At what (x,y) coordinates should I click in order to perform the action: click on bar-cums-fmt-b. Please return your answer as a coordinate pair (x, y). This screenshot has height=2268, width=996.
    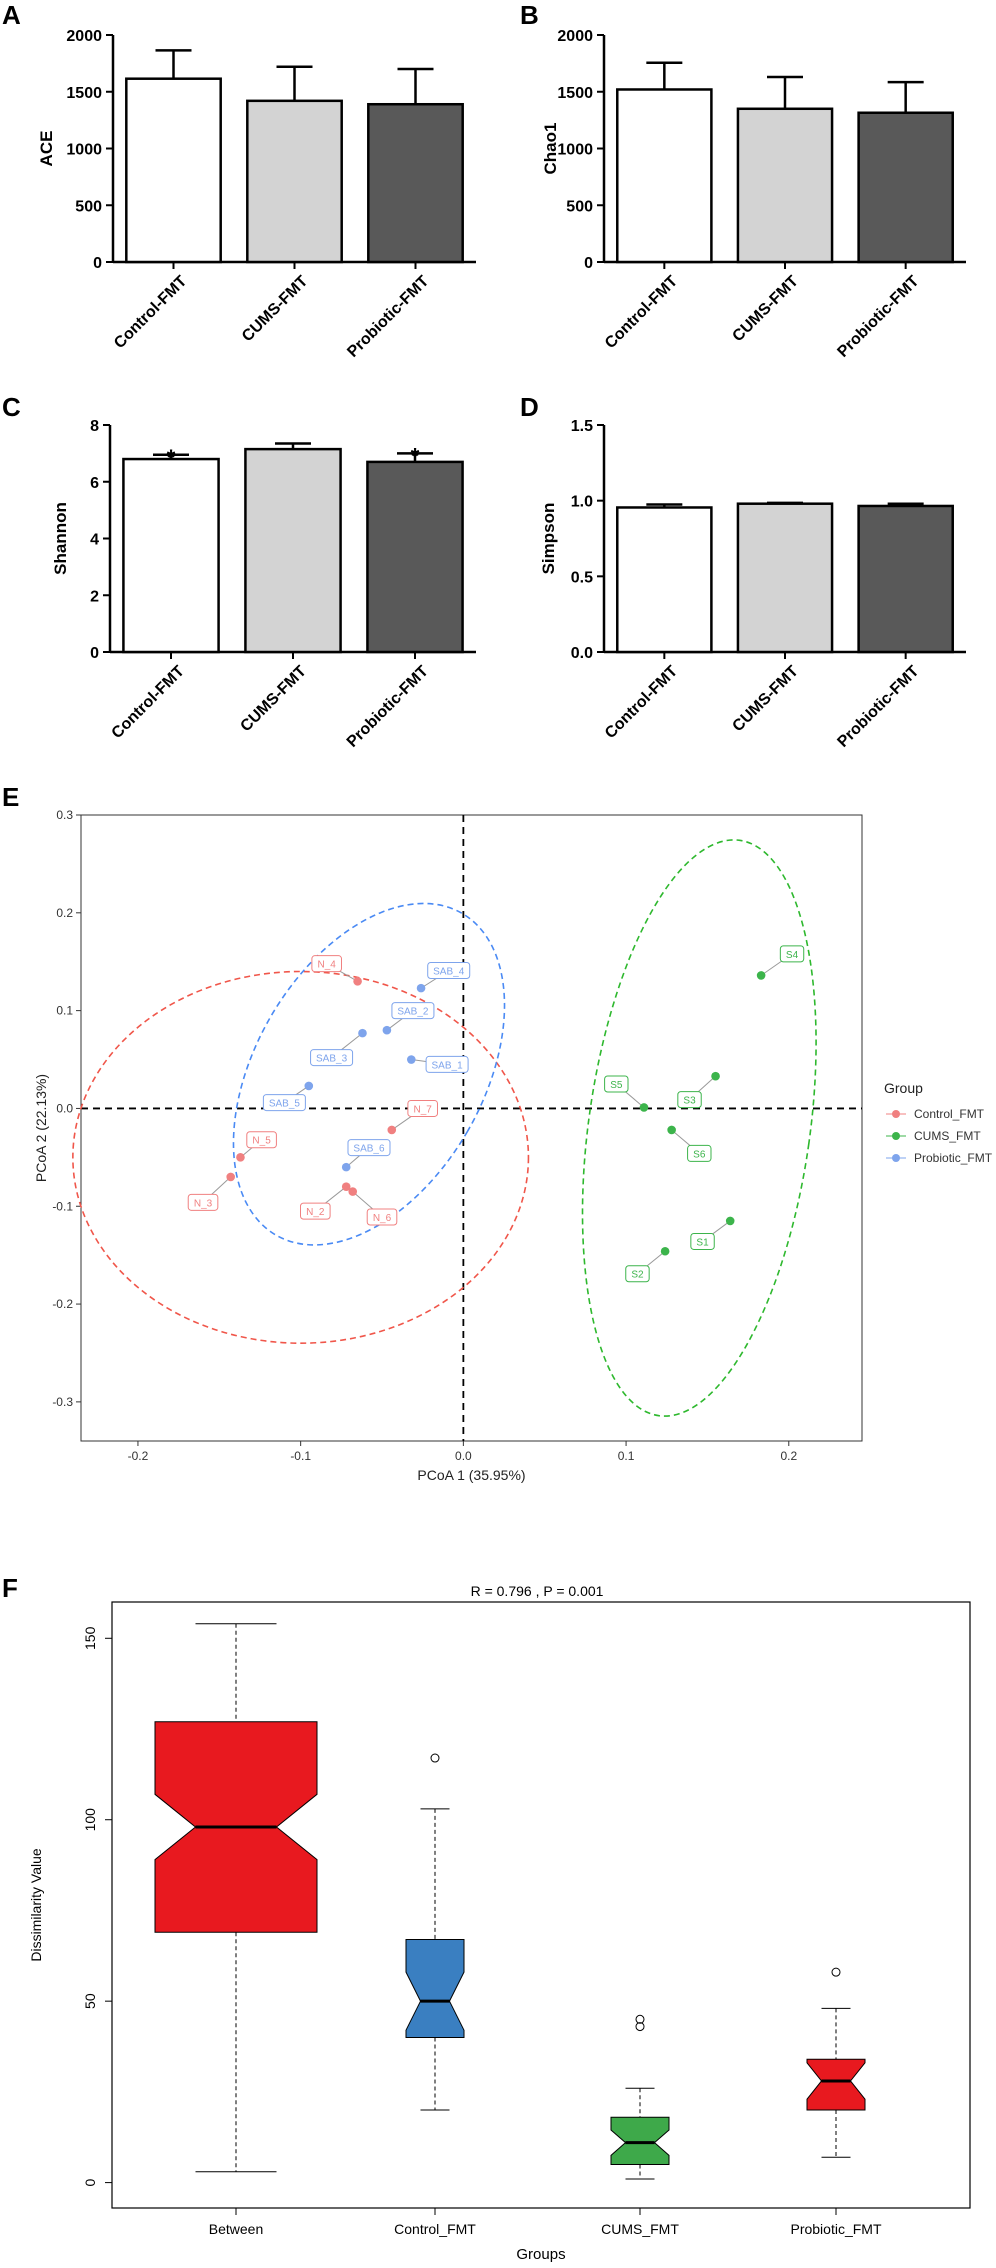
    Looking at the image, I should click on (785, 185).